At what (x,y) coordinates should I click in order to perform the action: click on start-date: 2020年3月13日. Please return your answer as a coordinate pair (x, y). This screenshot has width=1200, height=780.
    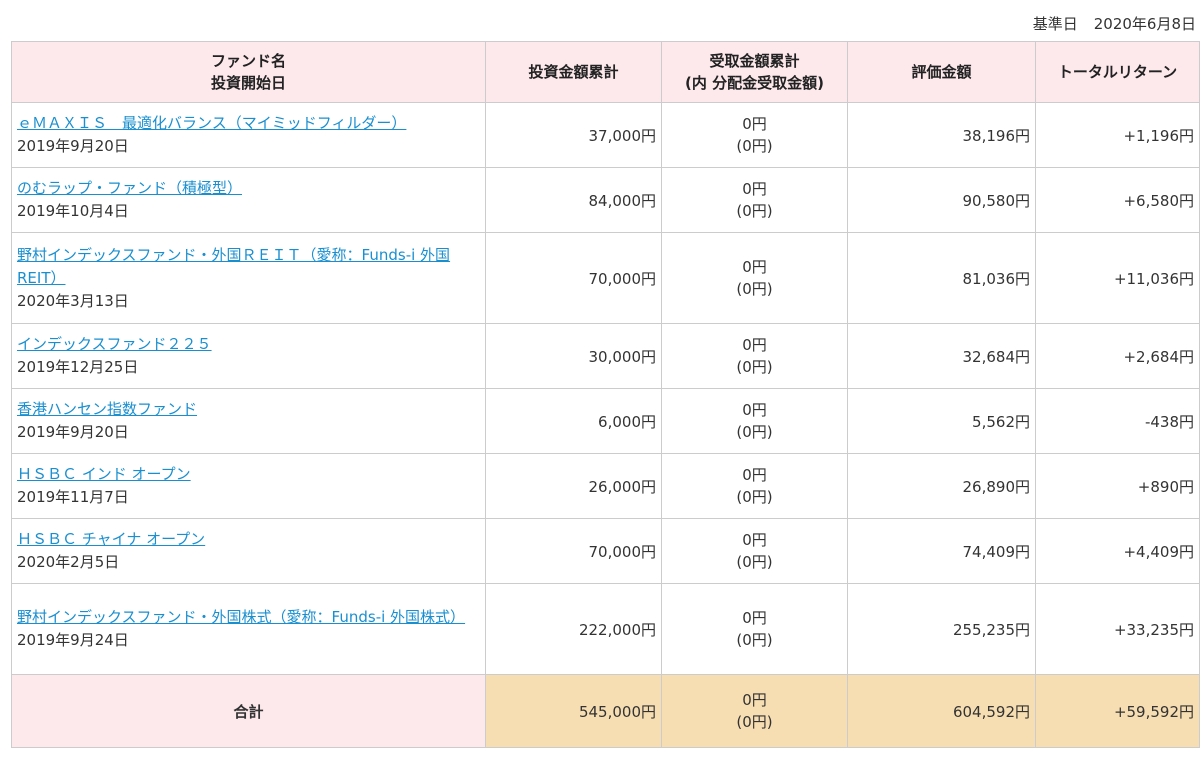
    Looking at the image, I should click on (73, 300).